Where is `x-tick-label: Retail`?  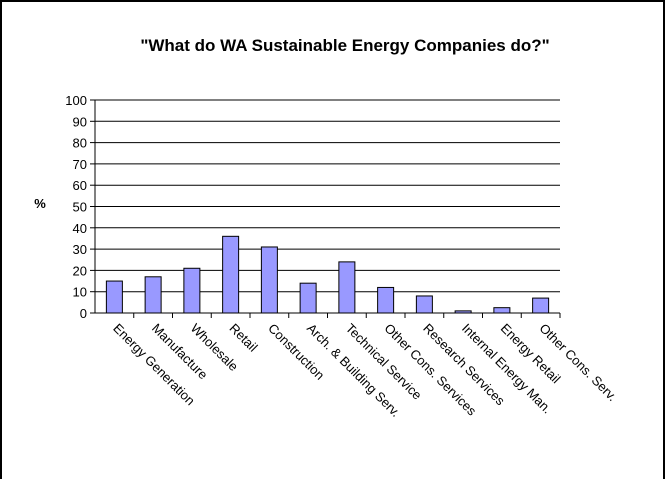
x-tick-label: Retail is located at coordinates (244, 338).